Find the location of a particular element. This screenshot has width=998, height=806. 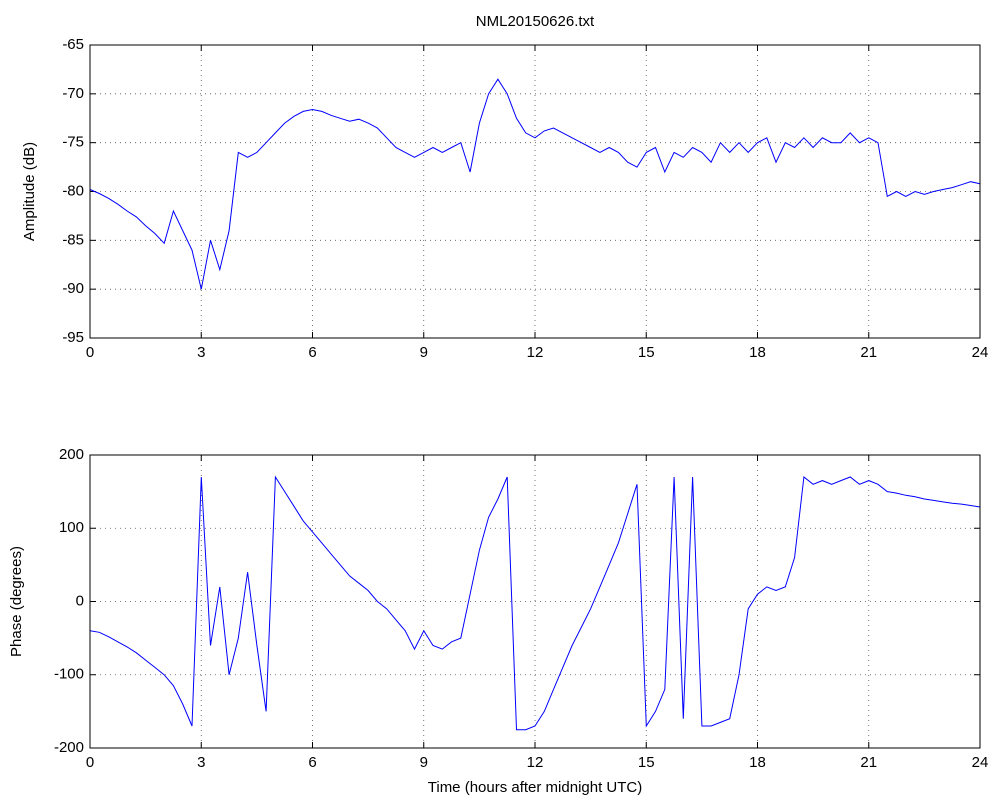

y-tick-label: 200 is located at coordinates (71, 454).